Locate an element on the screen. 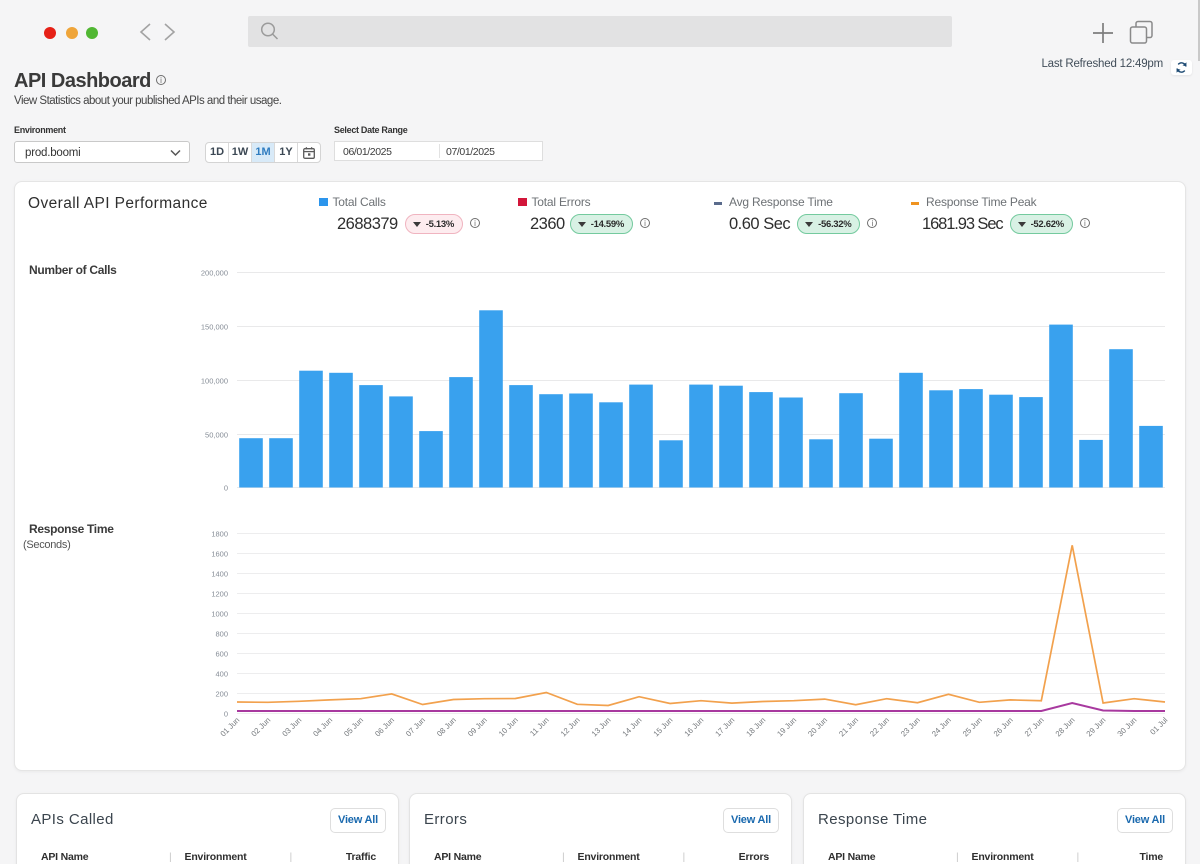  svg-text: 08 Jun is located at coordinates (446, 727).